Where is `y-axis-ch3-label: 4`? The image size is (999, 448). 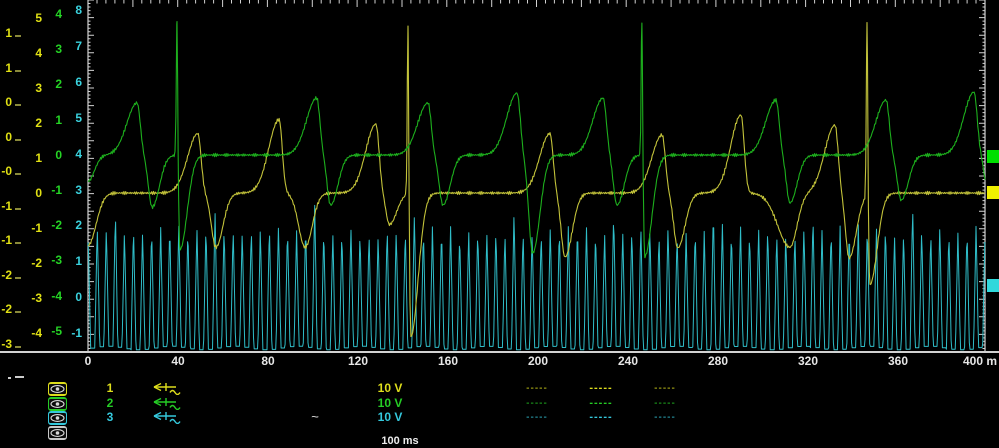
y-axis-ch3-label: 4 is located at coordinates (78, 153).